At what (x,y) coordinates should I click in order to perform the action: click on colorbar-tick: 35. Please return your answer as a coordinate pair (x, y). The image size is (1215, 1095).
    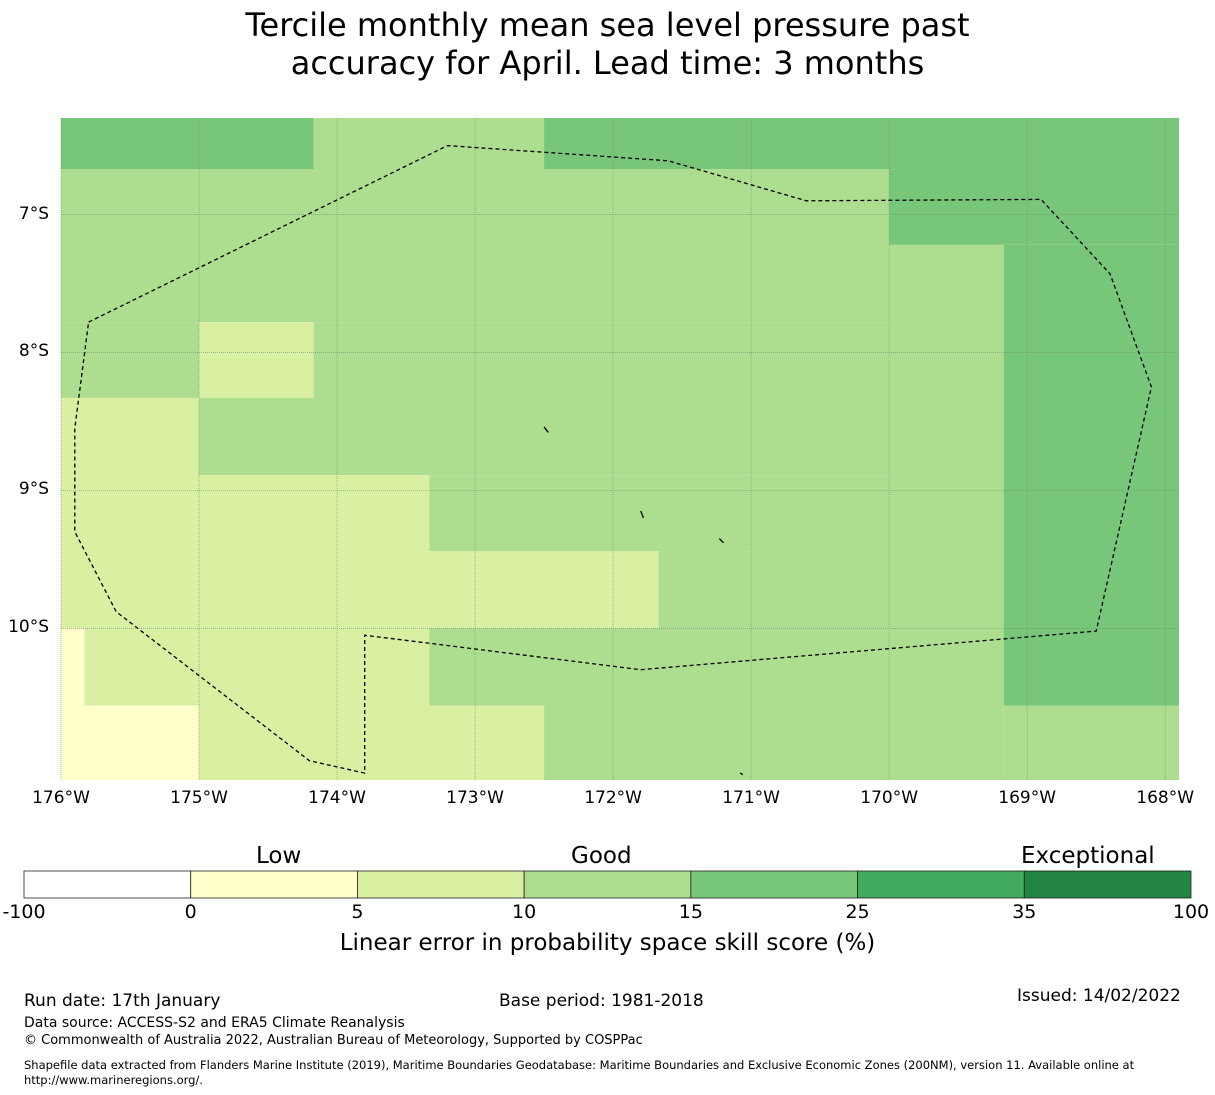
    Looking at the image, I should click on (1024, 912).